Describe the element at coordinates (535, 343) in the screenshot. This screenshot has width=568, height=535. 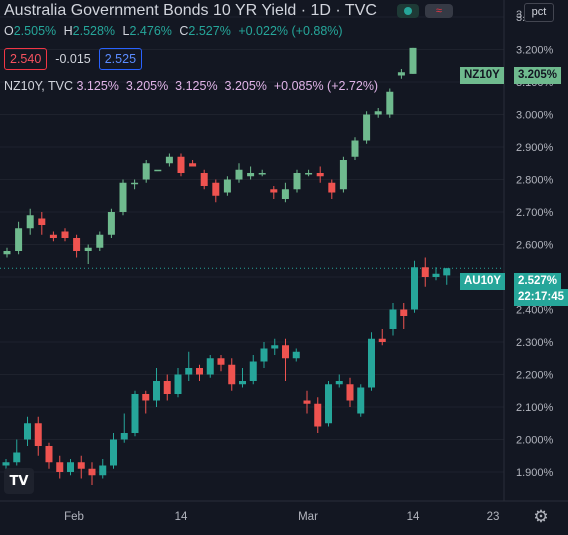
I see `y-tick-label: 2.300%` at that location.